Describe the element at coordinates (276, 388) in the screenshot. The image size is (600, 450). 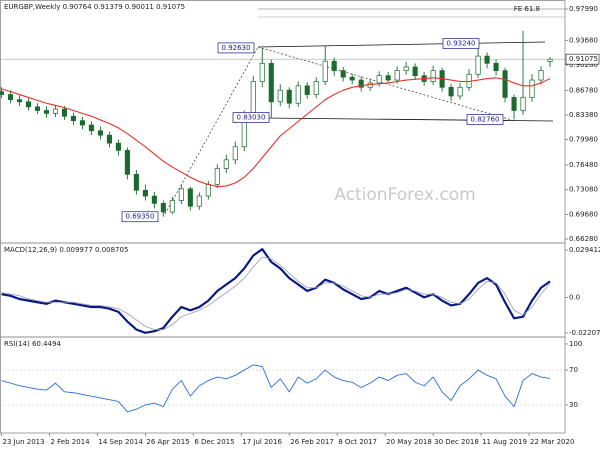
I see `series-line` at that location.